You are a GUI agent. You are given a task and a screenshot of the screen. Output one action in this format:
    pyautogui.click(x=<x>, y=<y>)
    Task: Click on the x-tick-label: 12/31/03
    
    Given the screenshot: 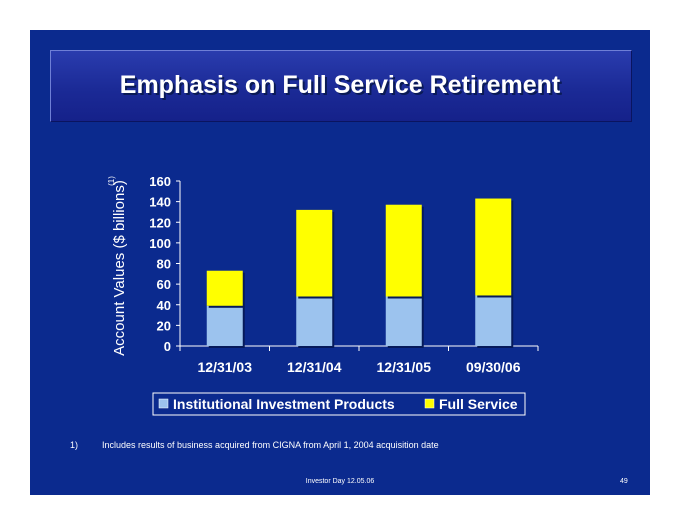 What is the action you would take?
    pyautogui.click(x=225, y=367)
    